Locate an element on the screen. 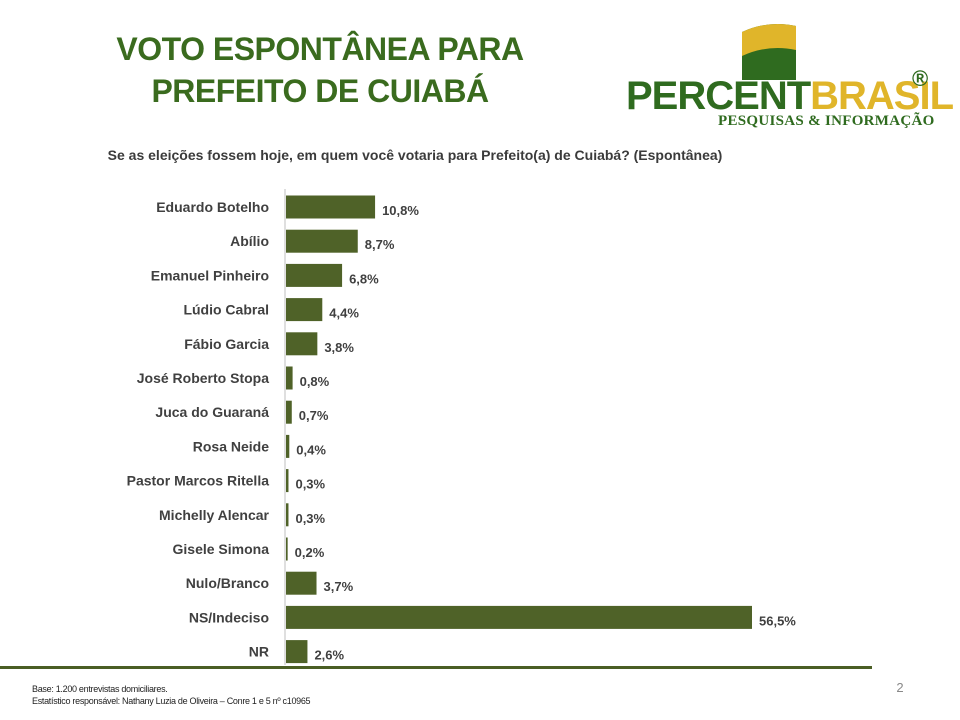 The width and height of the screenshot is (960, 720). footer-divider is located at coordinates (436, 667).